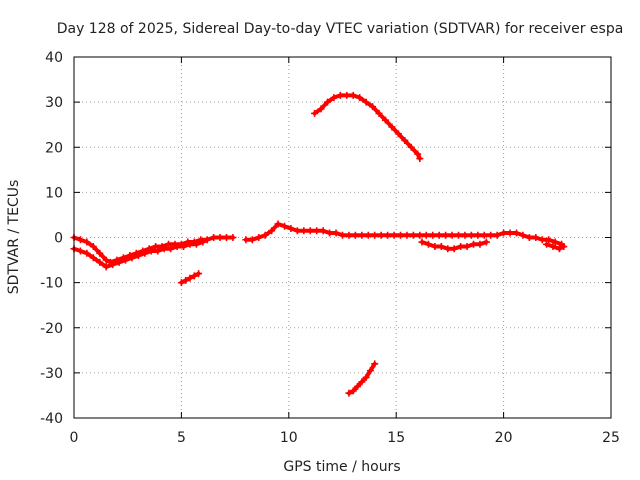 Image resolution: width=640 pixels, height=480 pixels. I want to click on series-track-main-a-lower, so click(138, 254).